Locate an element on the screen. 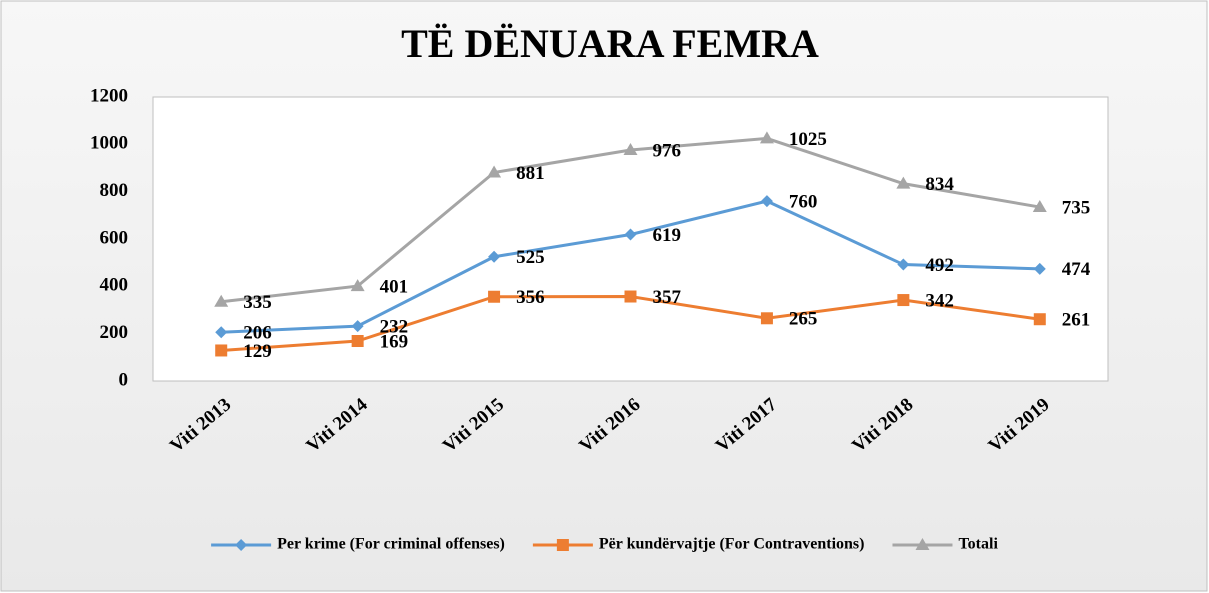 Image resolution: width=1209 pixels, height=593 pixels. data-label: 206 is located at coordinates (257, 333).